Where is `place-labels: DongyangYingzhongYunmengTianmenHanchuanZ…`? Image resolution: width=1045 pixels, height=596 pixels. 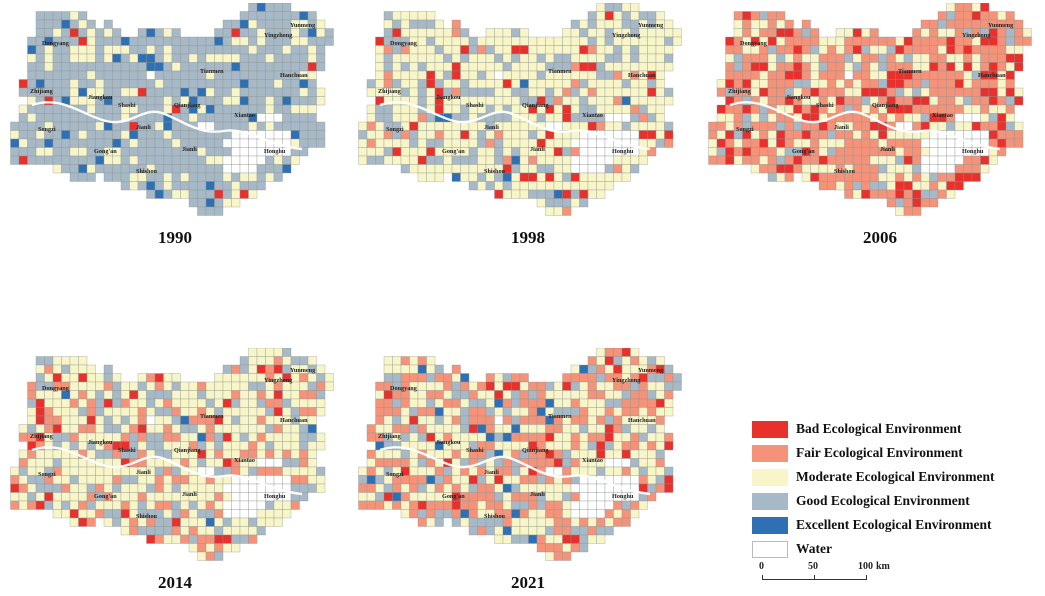 place-labels: DongyangYingzhongYunmengTianmenHanchuanZ… is located at coordinates (173, 443).